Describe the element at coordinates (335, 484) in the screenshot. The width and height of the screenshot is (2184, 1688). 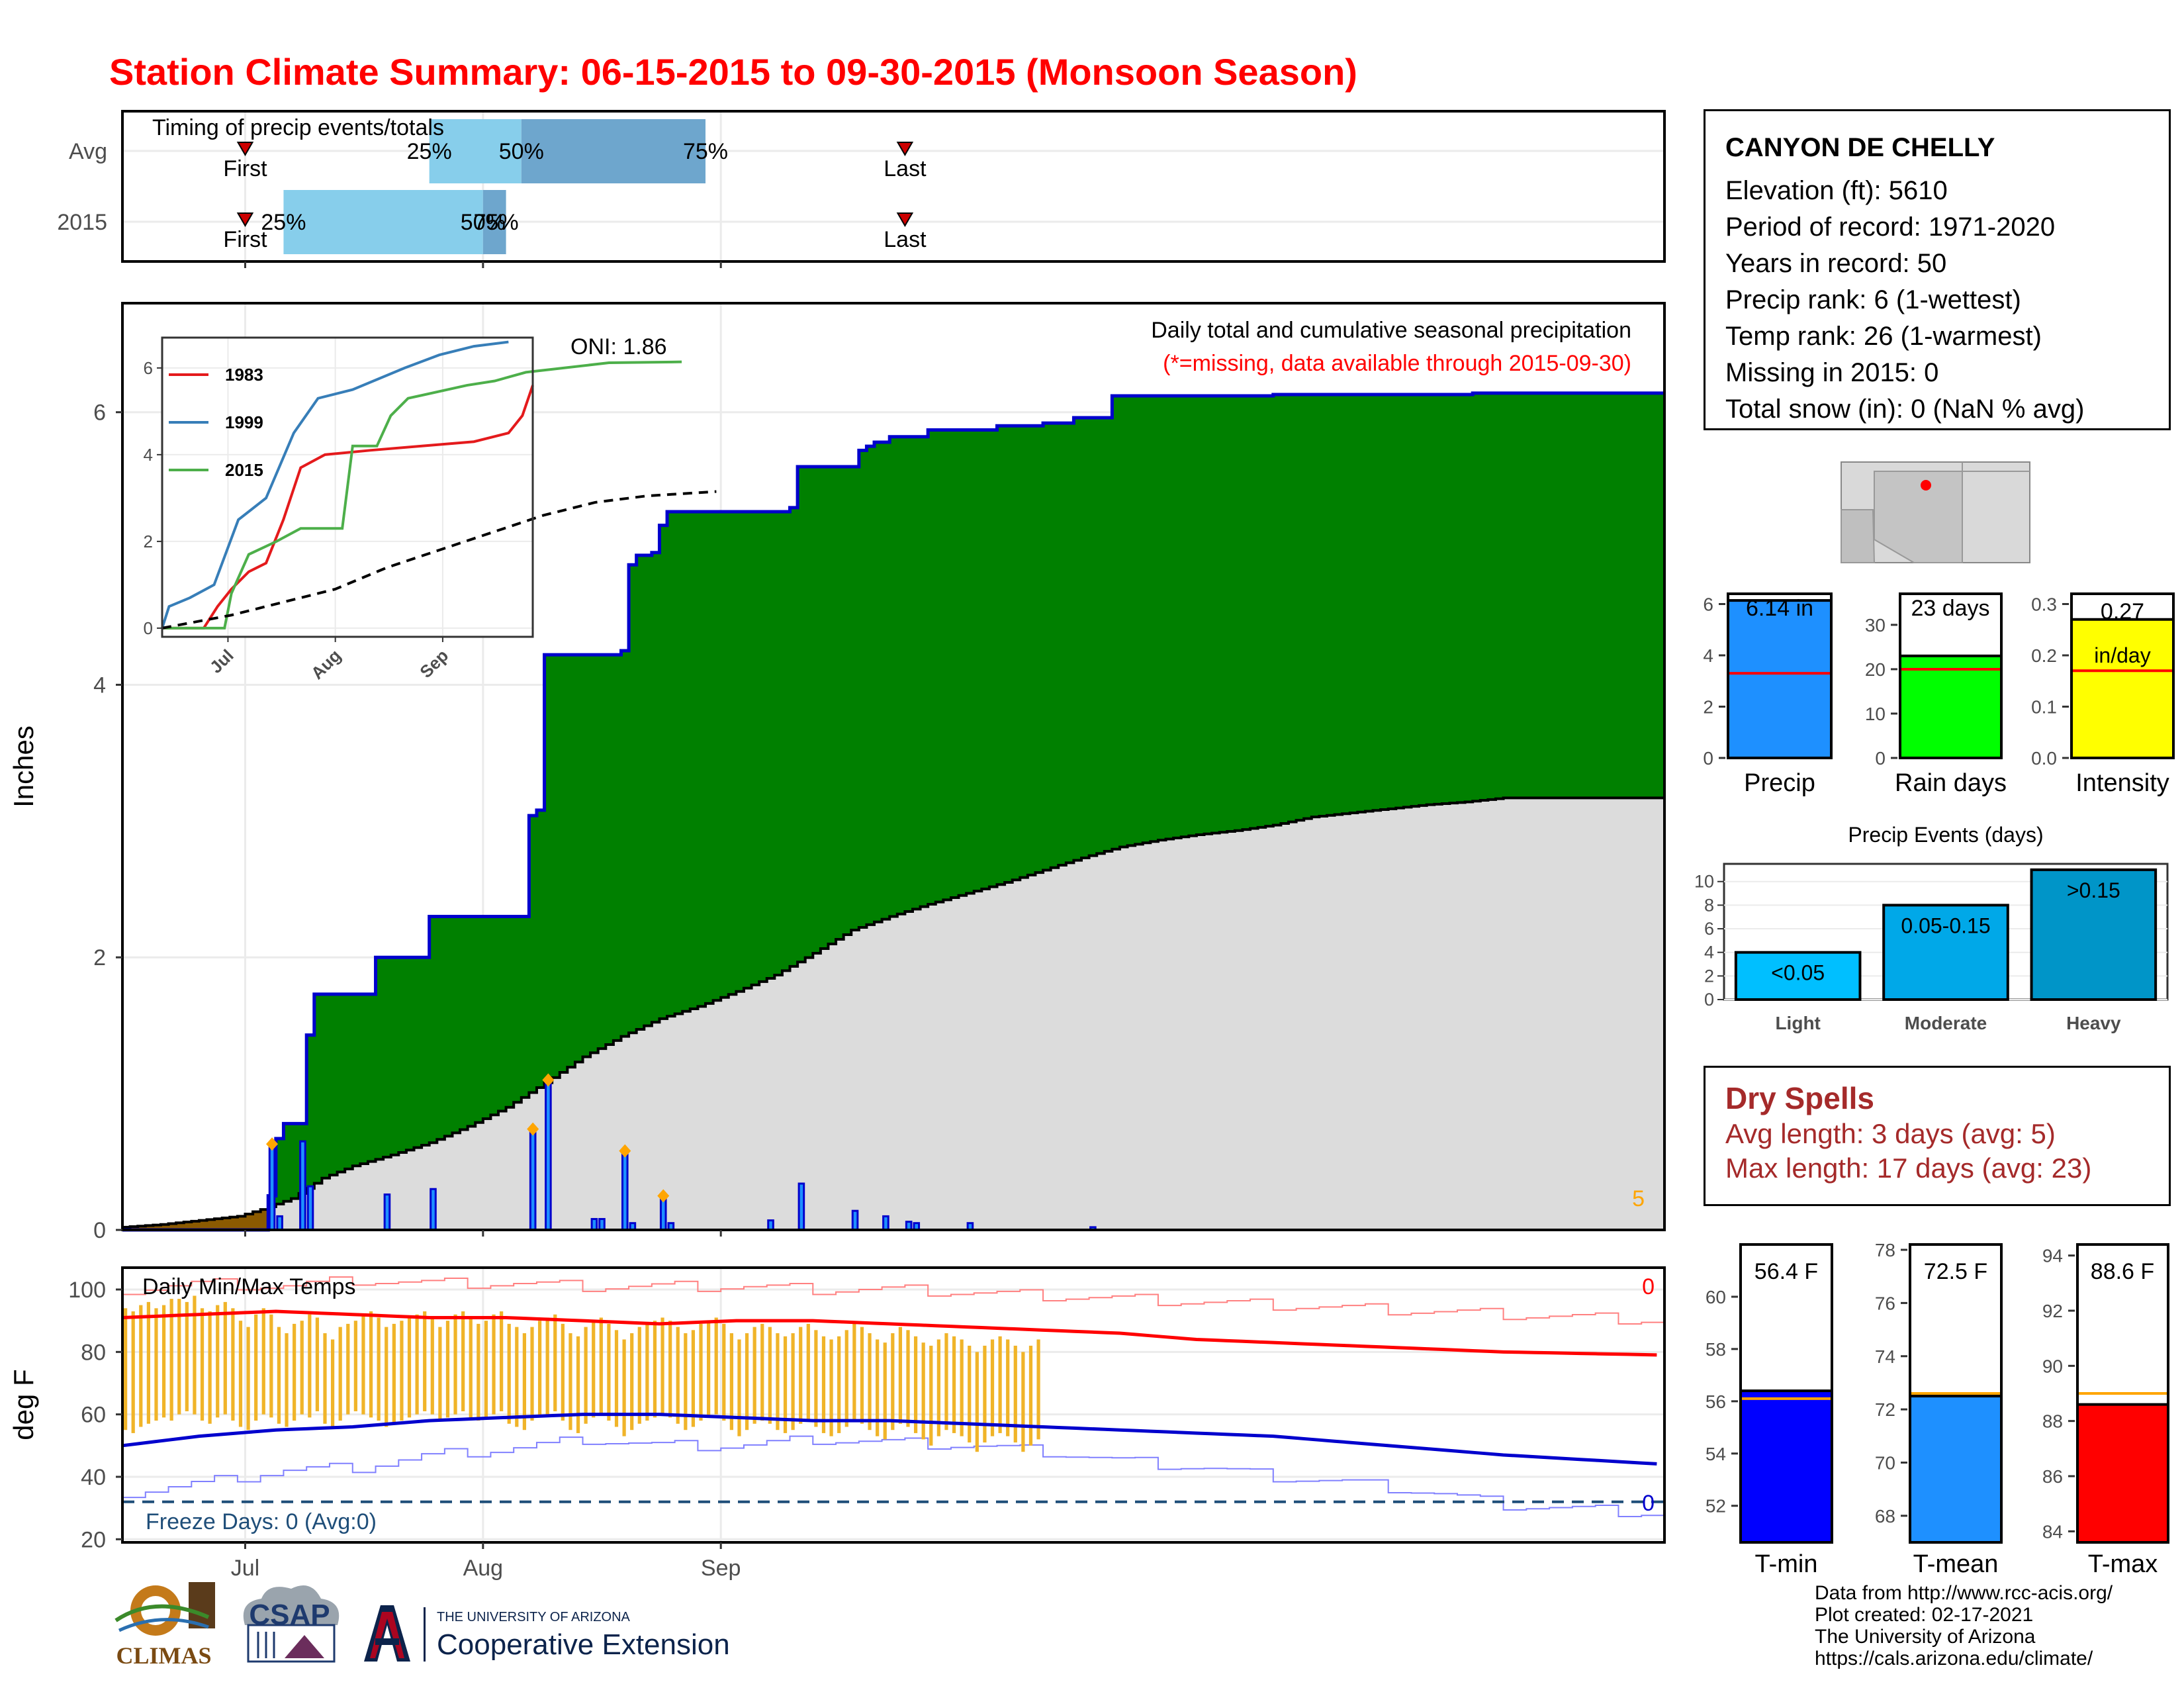
I see `inset-series-line` at that location.